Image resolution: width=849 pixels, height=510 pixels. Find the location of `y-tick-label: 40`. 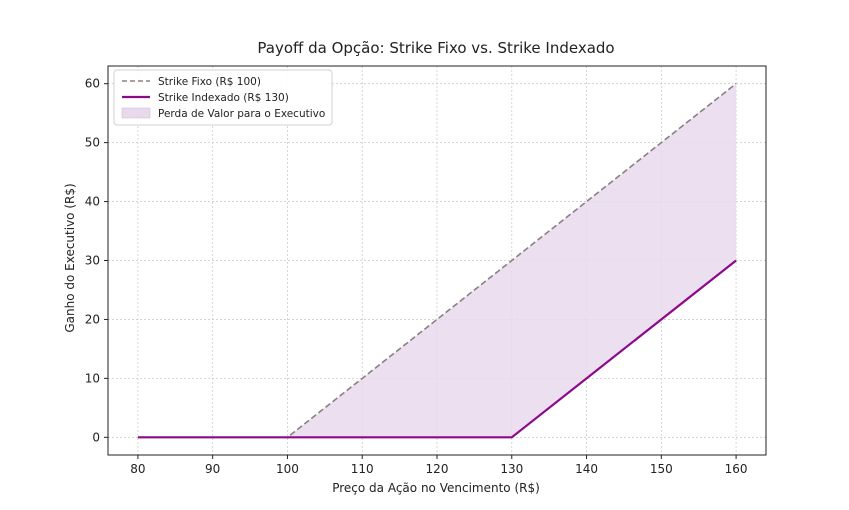

y-tick-label: 40 is located at coordinates (92, 202).